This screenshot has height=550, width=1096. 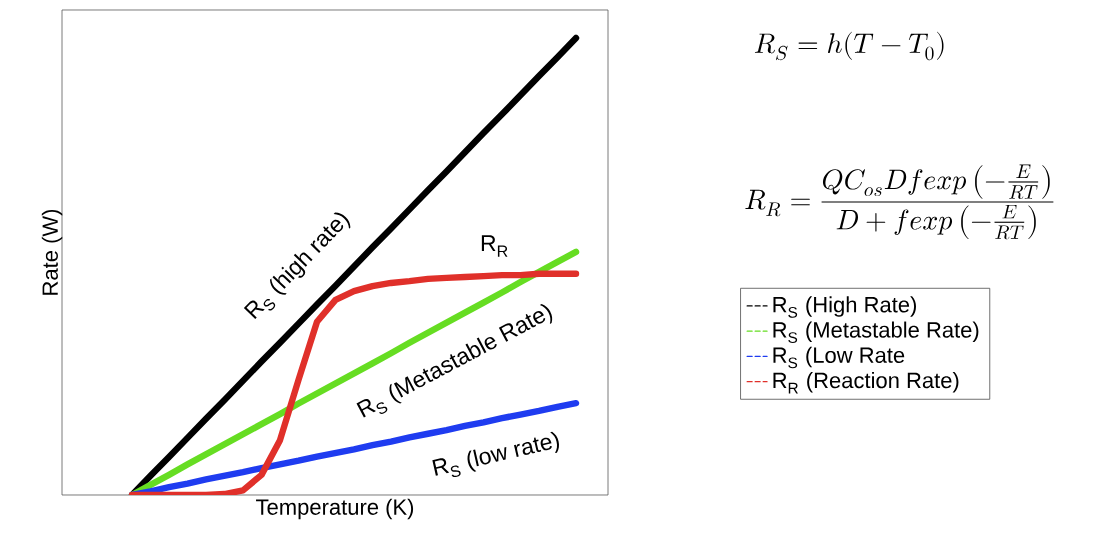 I want to click on text: $R_S = h(T - T_0)$, so click(x=849, y=46).